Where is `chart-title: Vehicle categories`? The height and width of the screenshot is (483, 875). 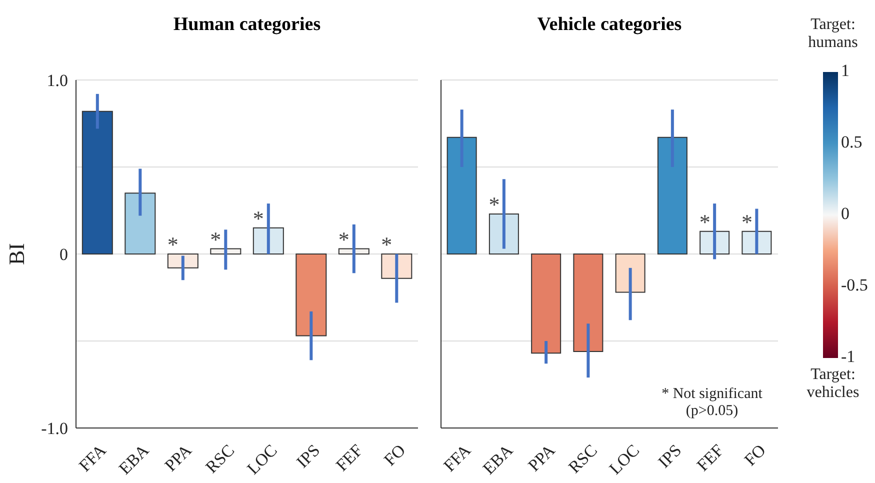
chart-title: Vehicle categories is located at coordinates (609, 25).